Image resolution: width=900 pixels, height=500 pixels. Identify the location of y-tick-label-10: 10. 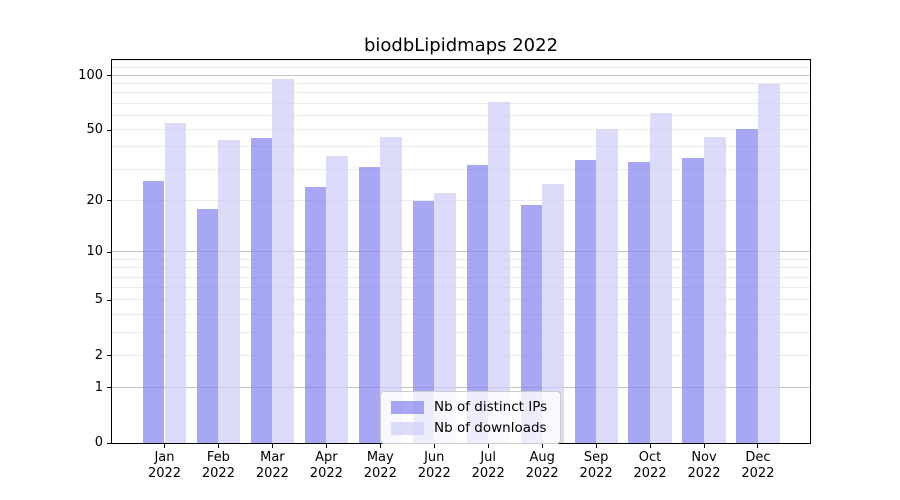
(94, 252).